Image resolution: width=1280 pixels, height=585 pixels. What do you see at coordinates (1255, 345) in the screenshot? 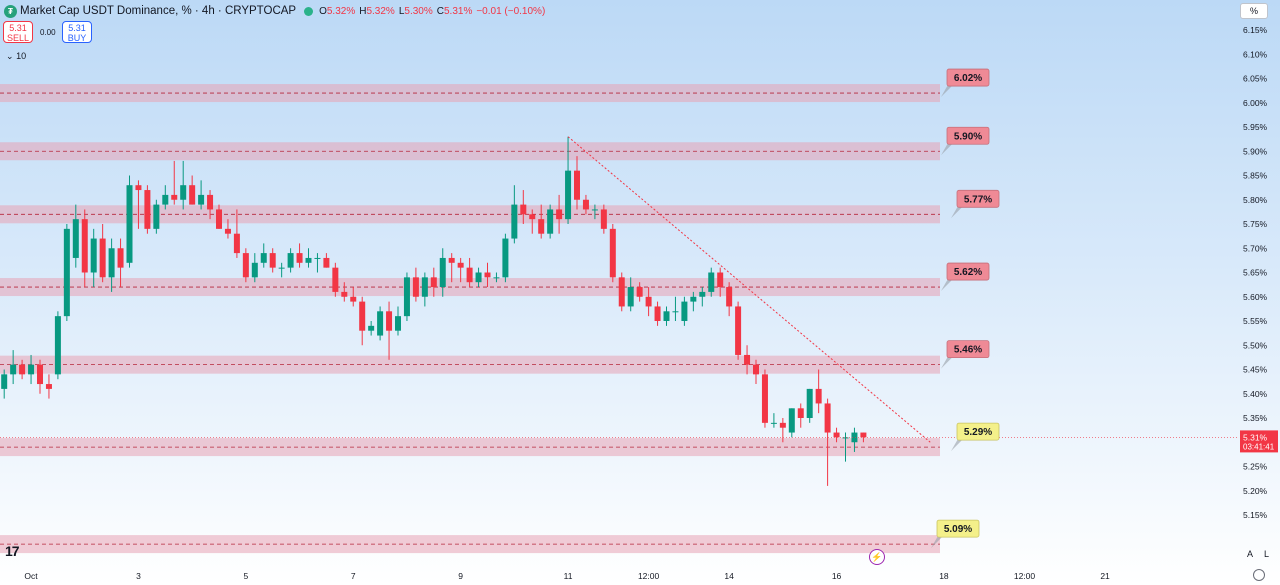
I see `y-tick-label: 5.50%` at bounding box center [1255, 345].